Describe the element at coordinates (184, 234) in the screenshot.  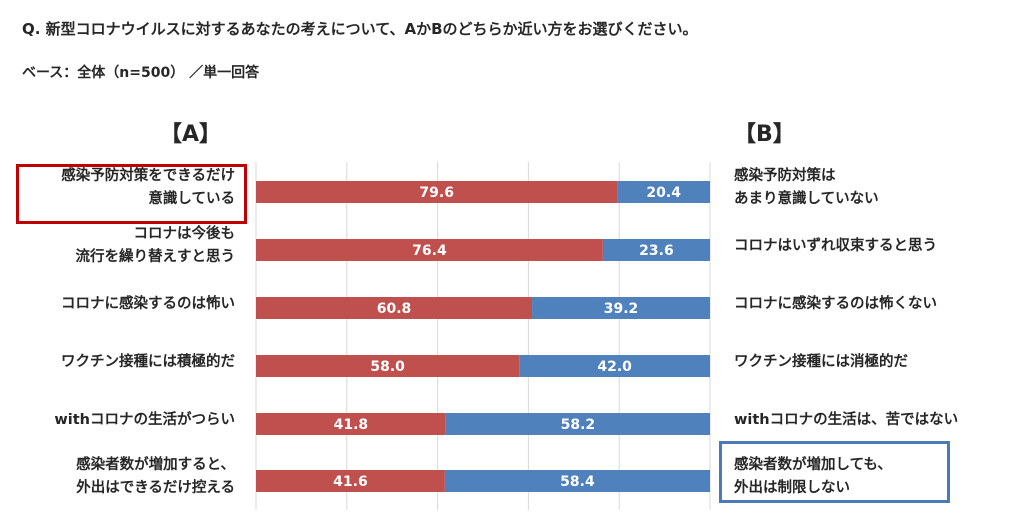
I see `category-label-a-line: コロナは今後も` at that location.